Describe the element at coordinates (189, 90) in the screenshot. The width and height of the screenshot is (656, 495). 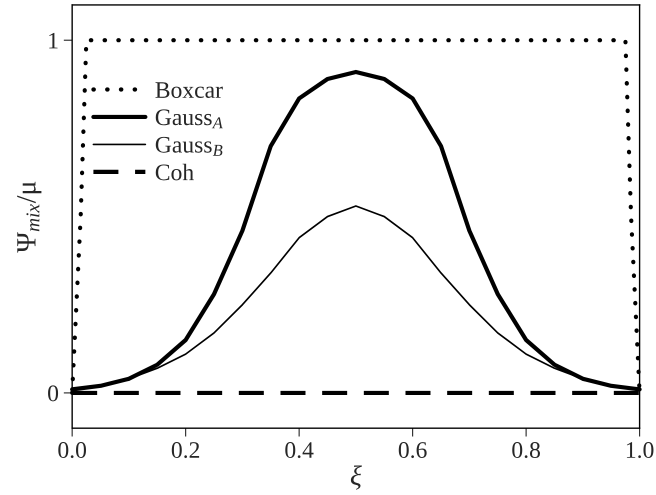
I see `legend-label: Boxcar` at that location.